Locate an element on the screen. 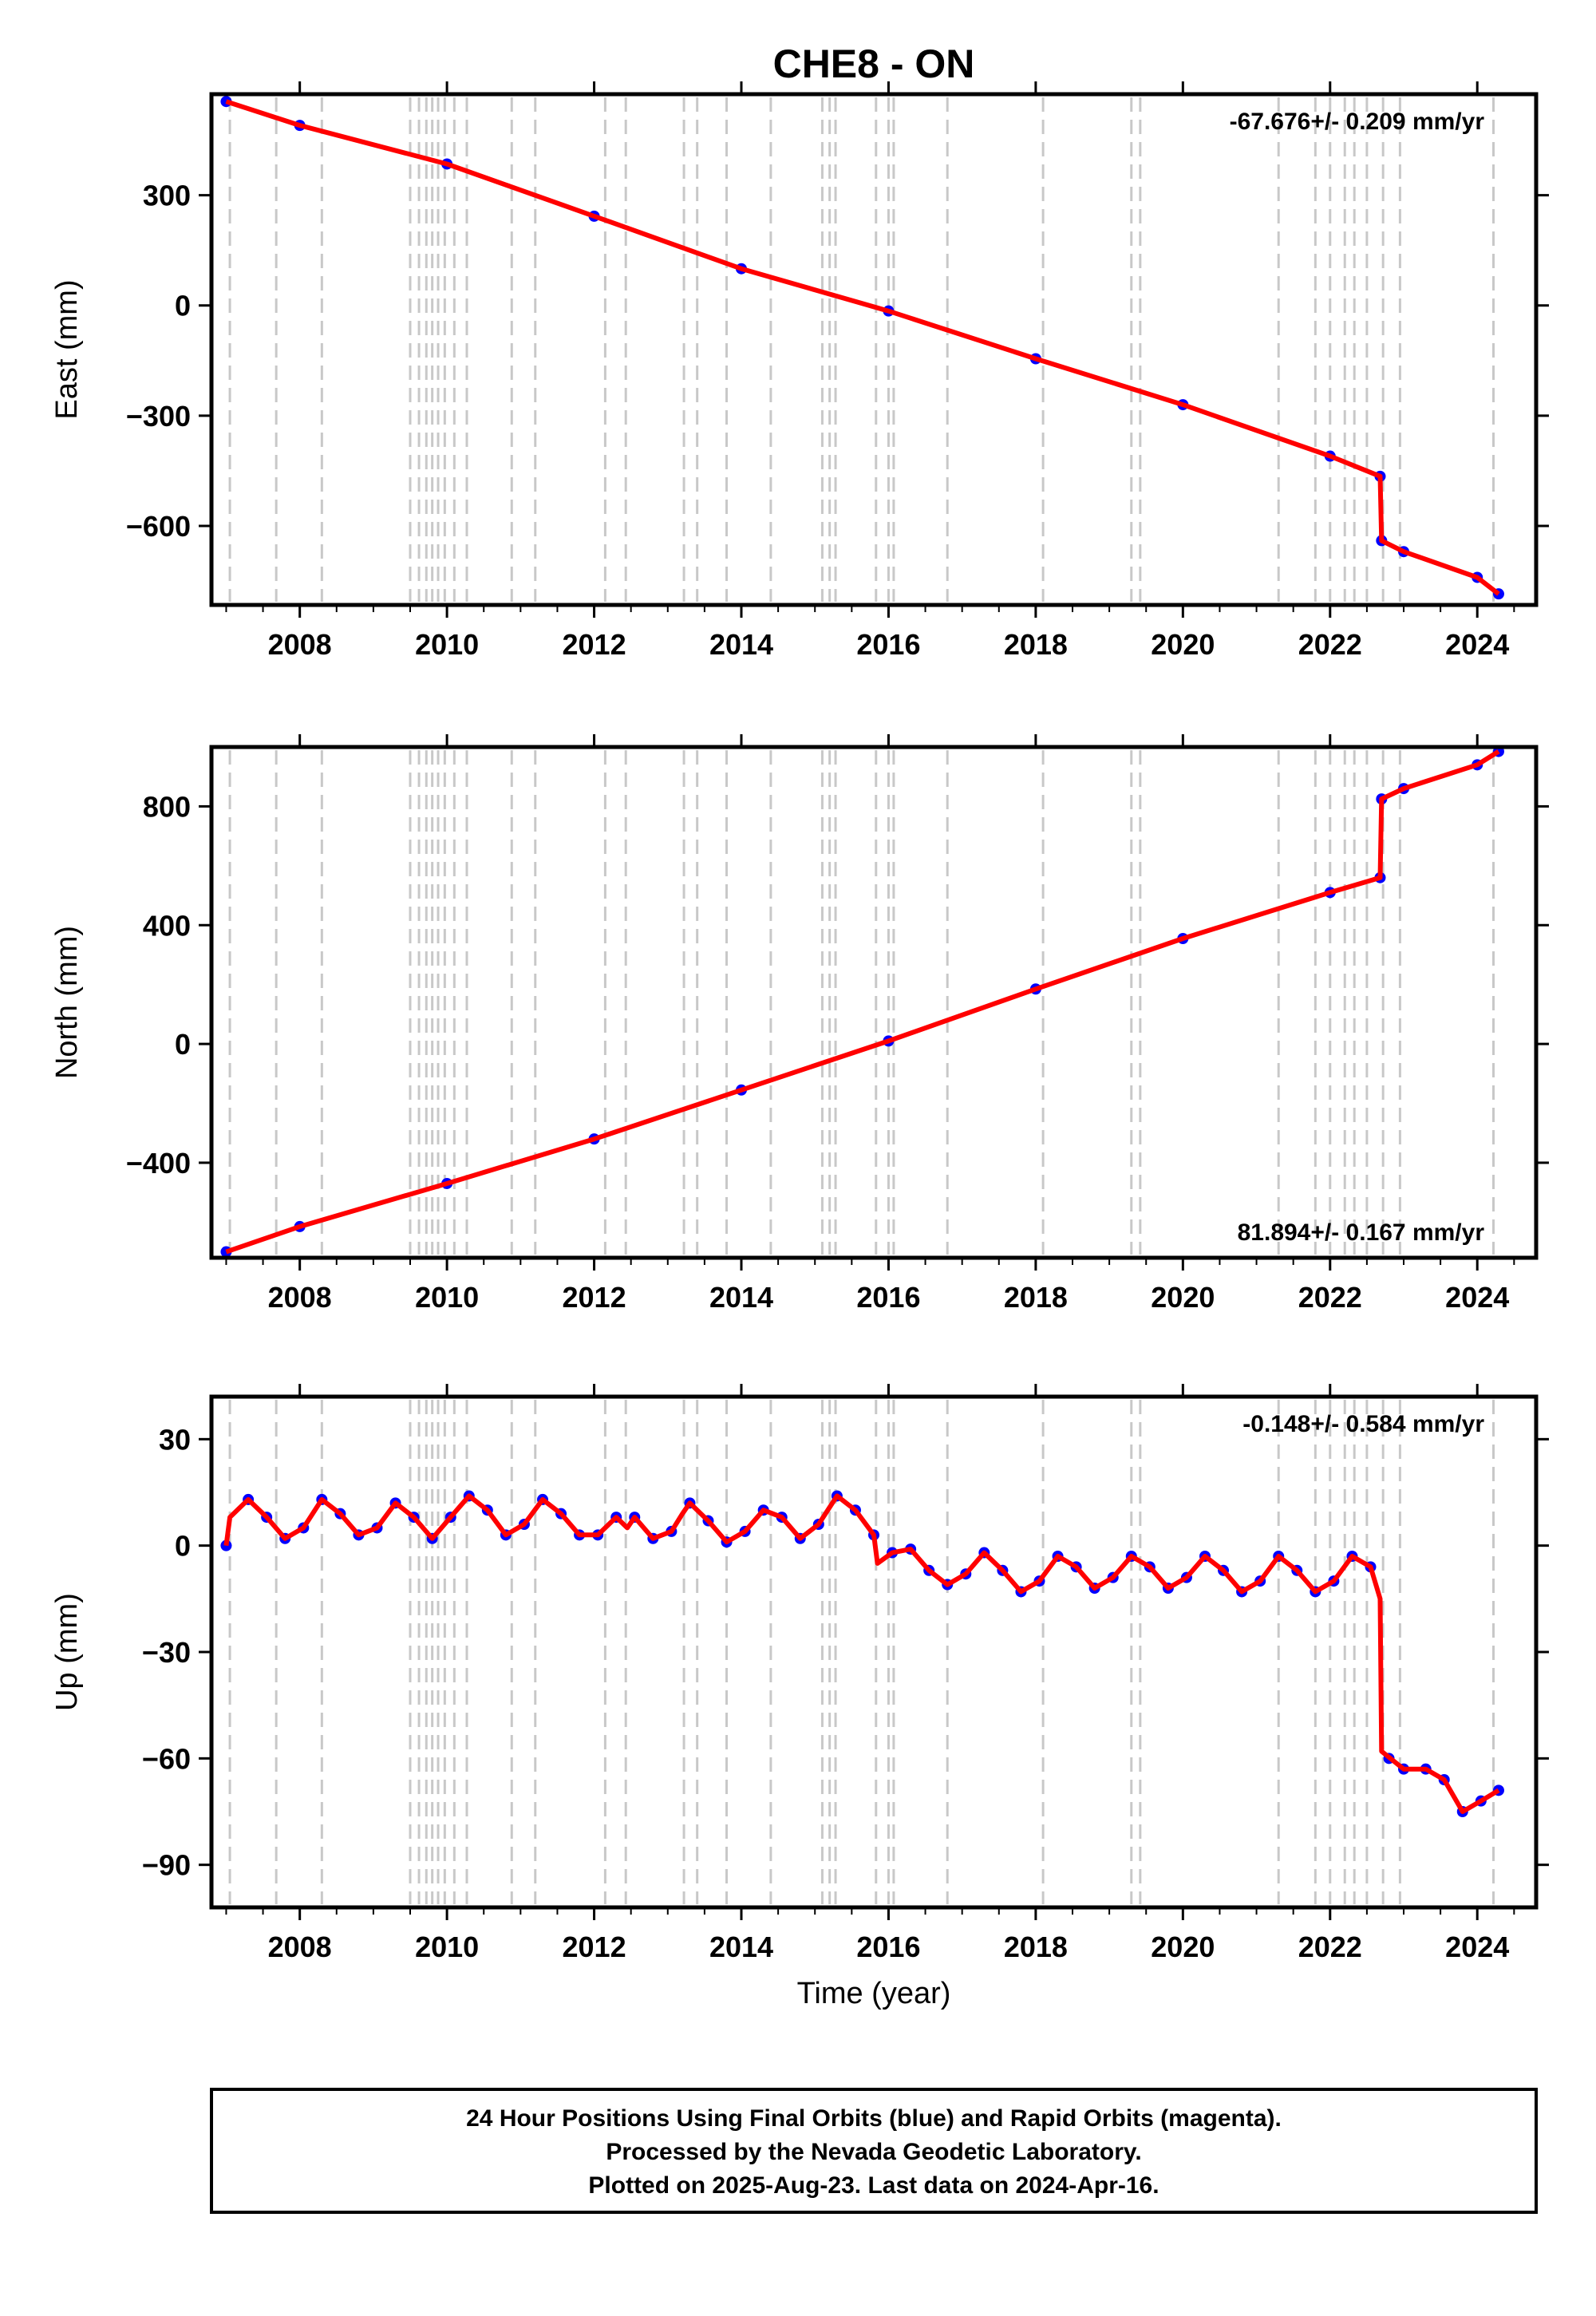 The width and height of the screenshot is (1596, 2316). y-axis-label: East (mm) is located at coordinates (67, 349).